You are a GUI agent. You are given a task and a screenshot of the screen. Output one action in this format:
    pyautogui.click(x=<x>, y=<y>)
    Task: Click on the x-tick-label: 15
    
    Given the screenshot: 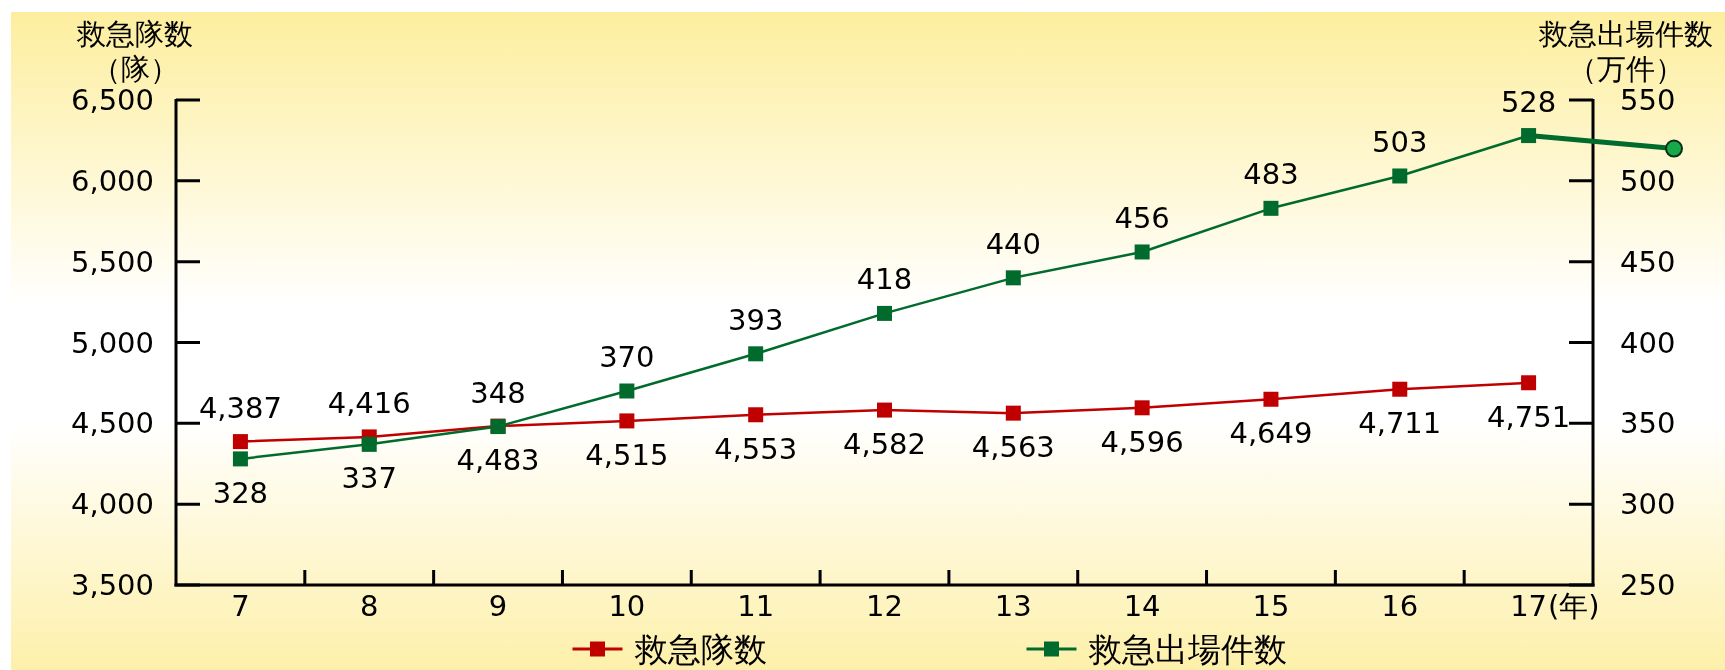 What is the action you would take?
    pyautogui.click(x=1271, y=606)
    